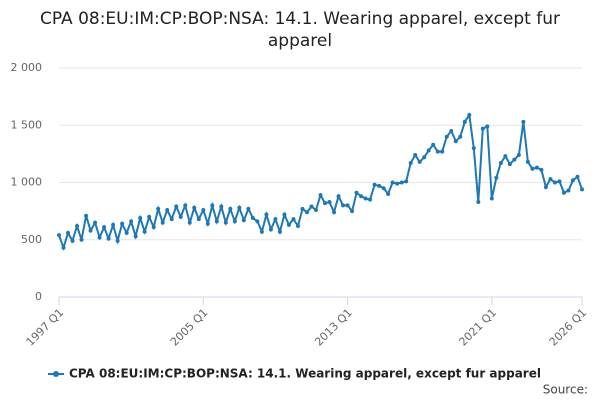  Describe the element at coordinates (45, 327) in the screenshot. I see `x-tick-label: 1997 Q1` at that location.